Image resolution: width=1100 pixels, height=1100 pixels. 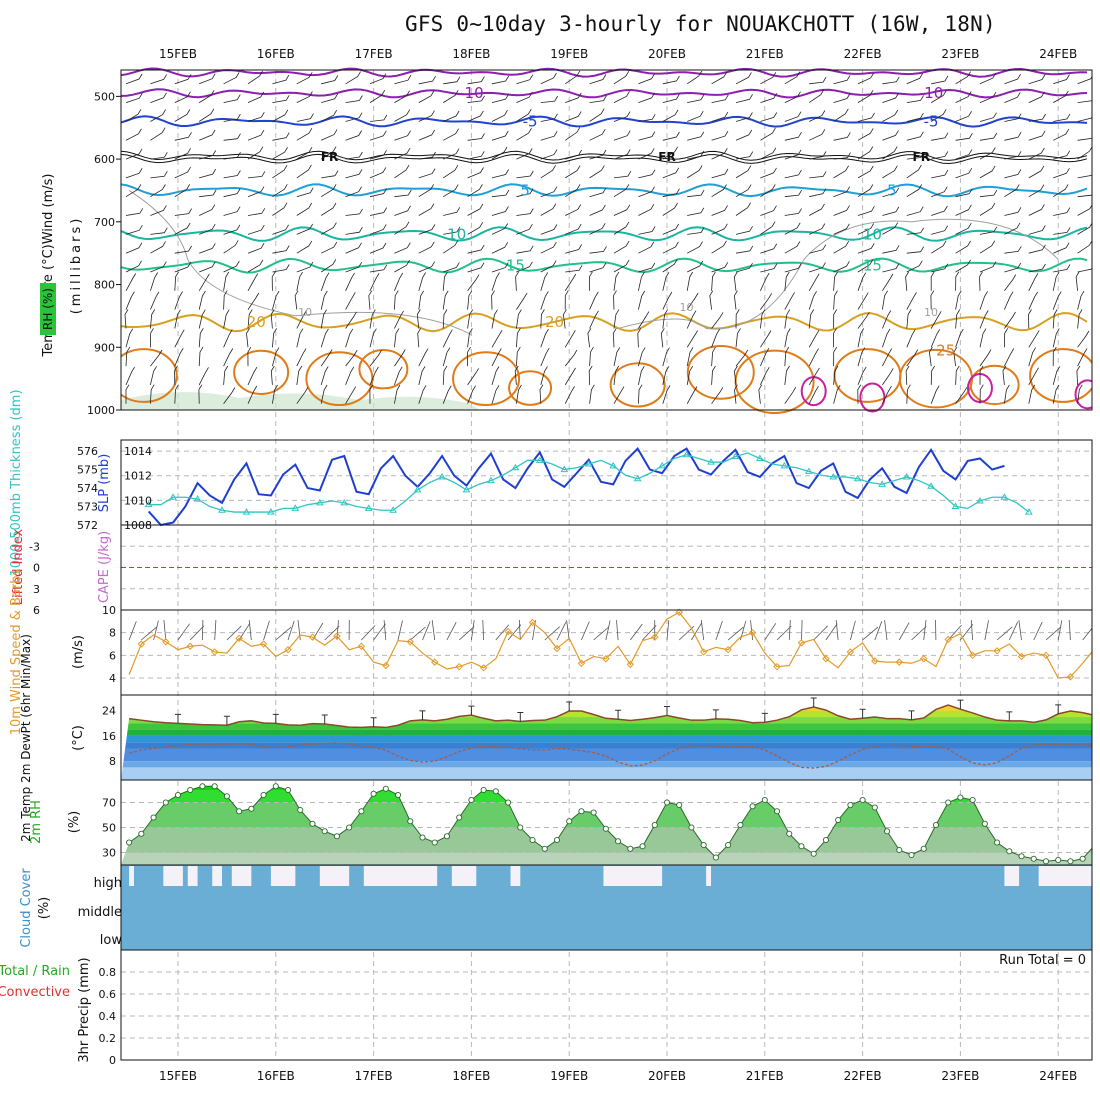 What do you see at coordinates (471, 93) in the screenshot?
I see `isotherm-label: -10` at bounding box center [471, 93].